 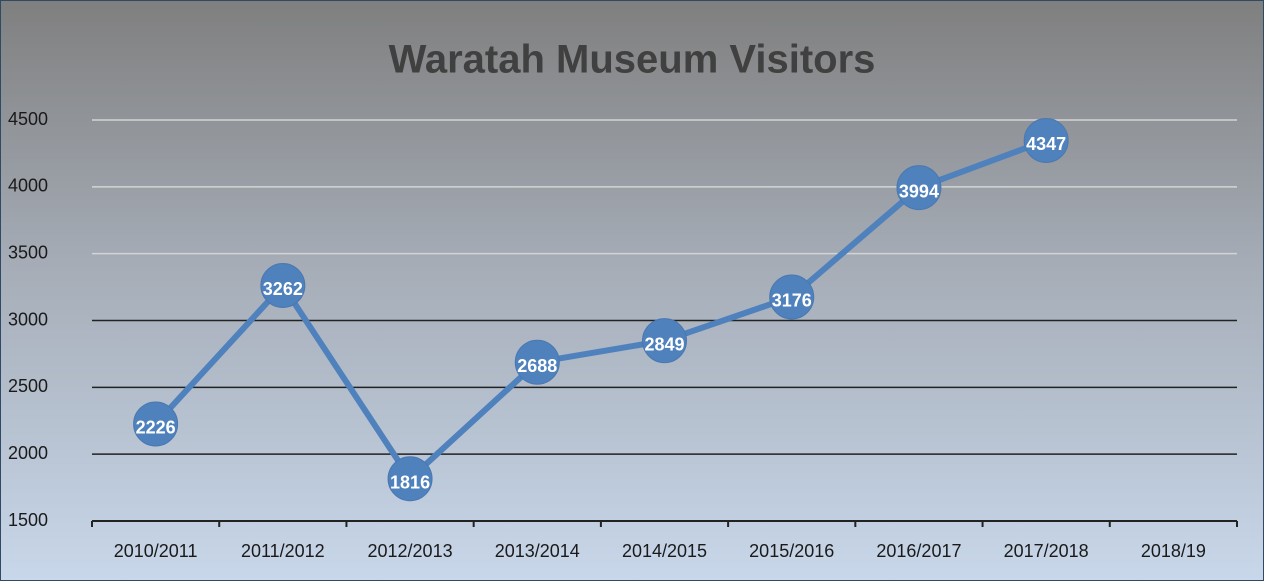 What do you see at coordinates (537, 551) in the screenshot?
I see `x-tick-label: 2013/2014` at bounding box center [537, 551].